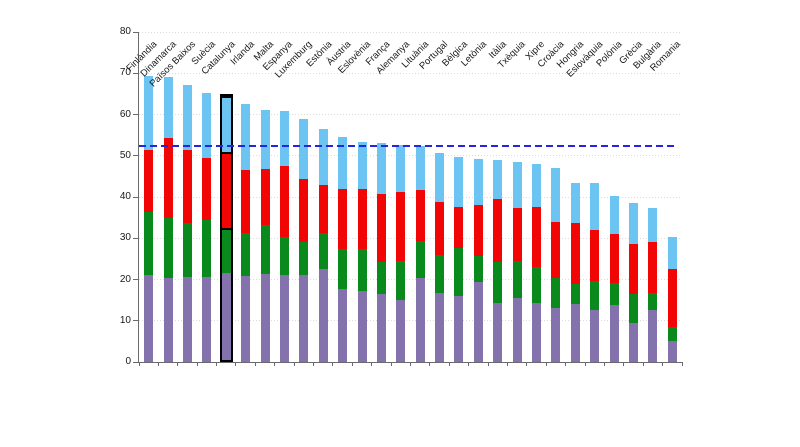  I want to click on bar-eslovàquia, so click(595, 272).